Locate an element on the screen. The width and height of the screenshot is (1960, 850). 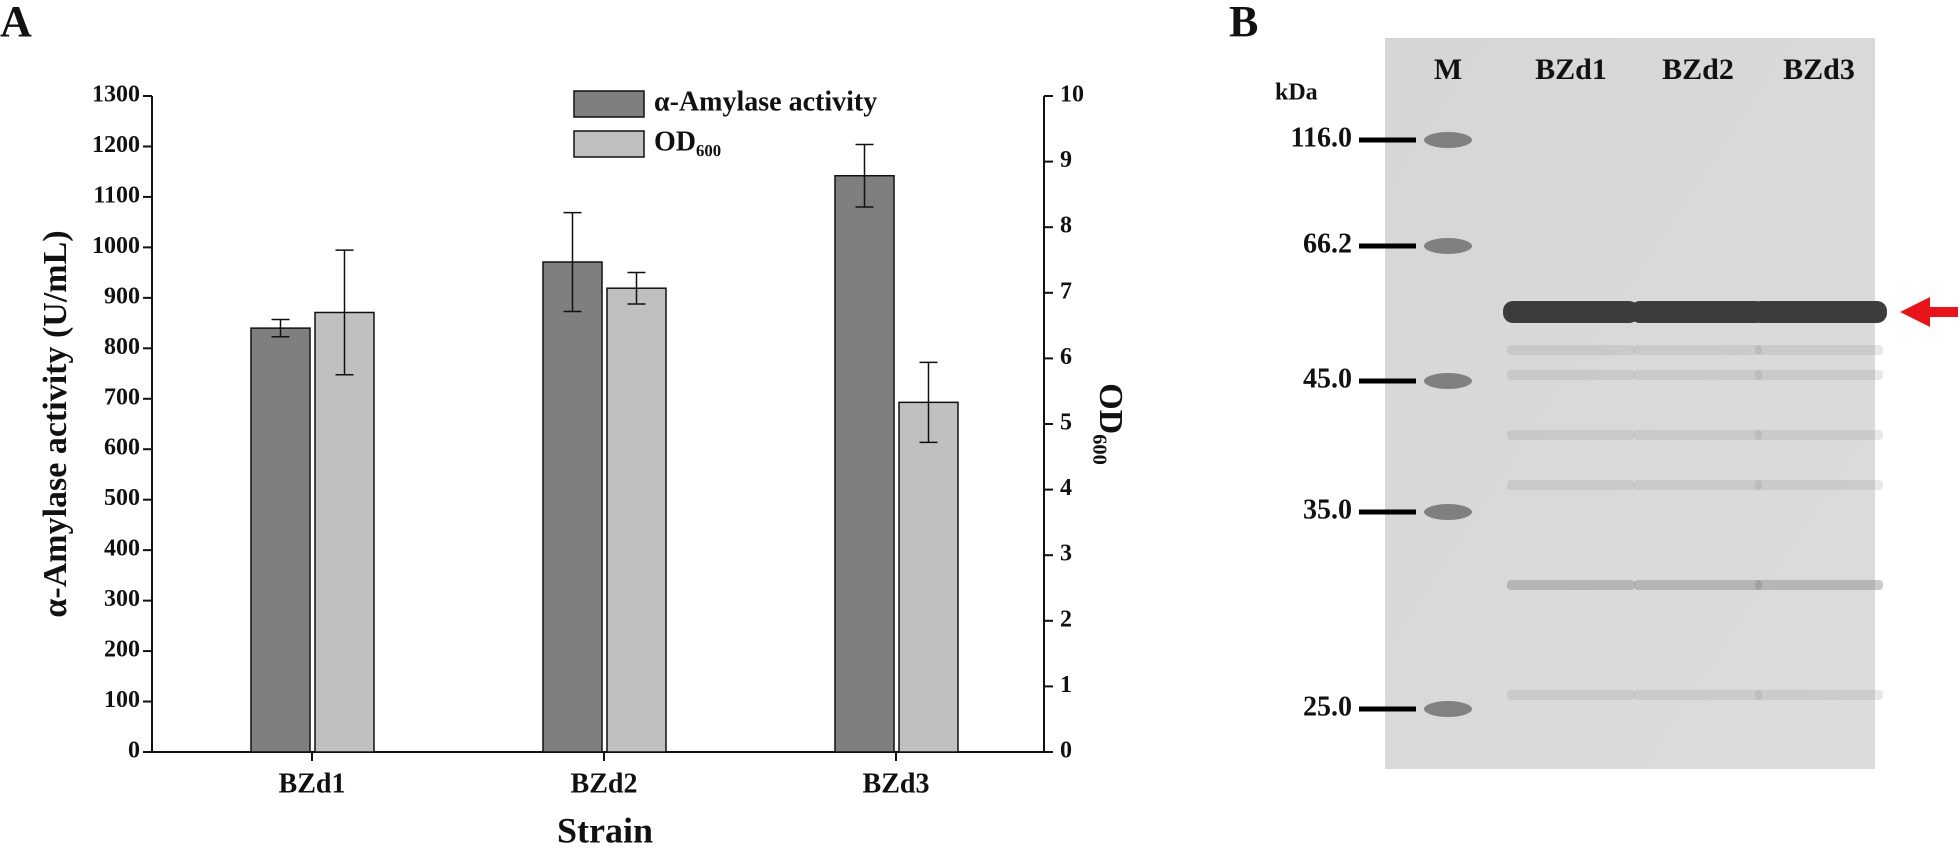
marker-label: 45.0 is located at coordinates (1327, 378).